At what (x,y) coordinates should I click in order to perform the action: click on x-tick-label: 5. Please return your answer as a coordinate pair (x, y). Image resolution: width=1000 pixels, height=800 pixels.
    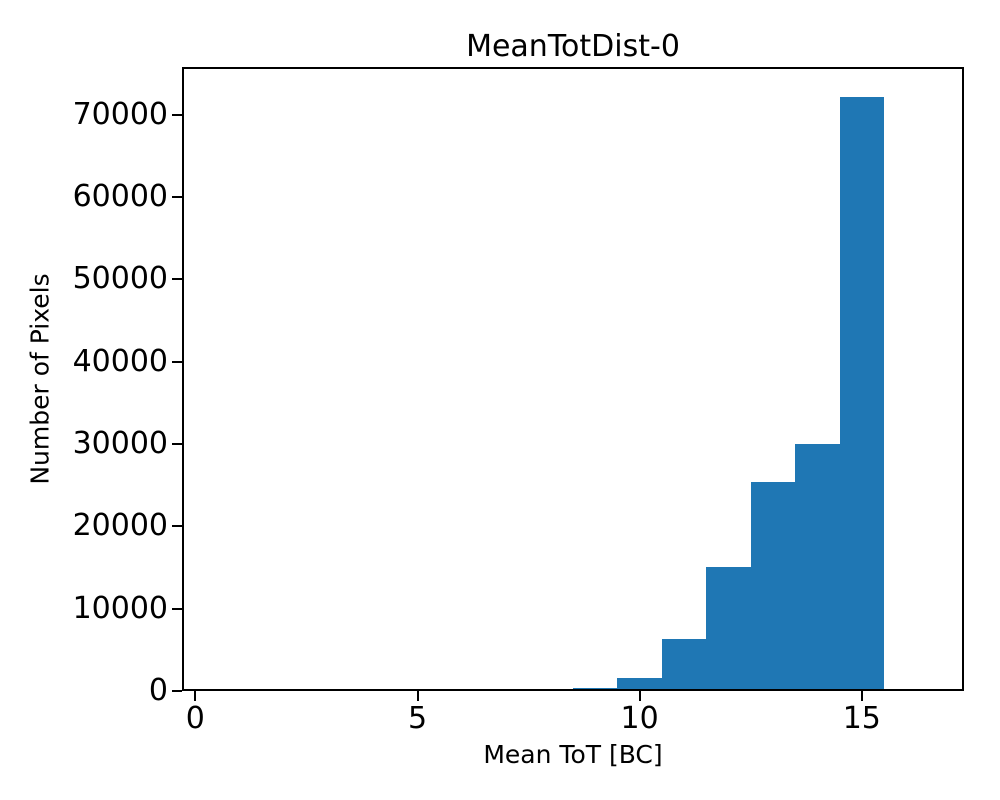
    Looking at the image, I should click on (417, 718).